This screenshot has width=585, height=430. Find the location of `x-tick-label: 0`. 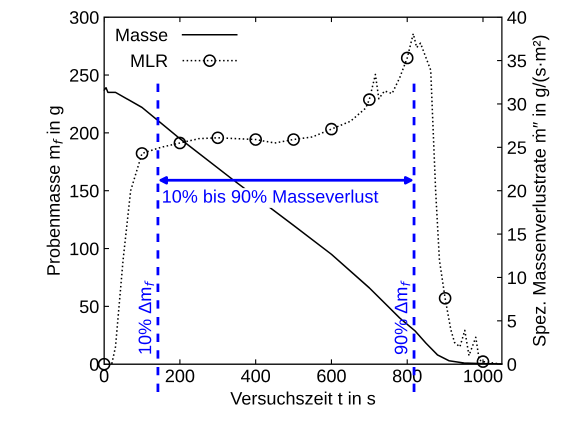

x-tick-label: 0 is located at coordinates (104, 376).